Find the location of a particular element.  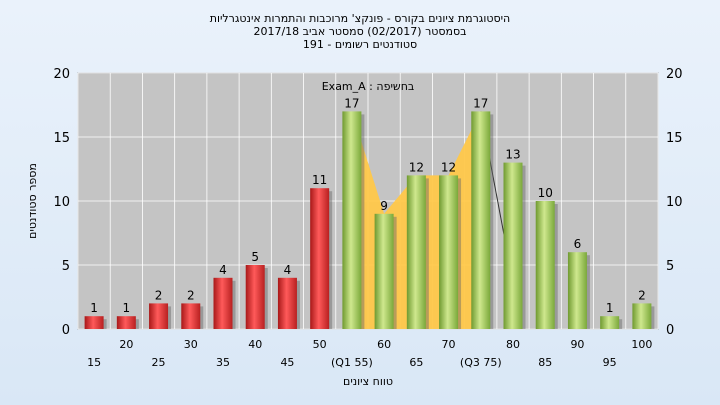

x-tick-label: (Q1 55) is located at coordinates (352, 362).